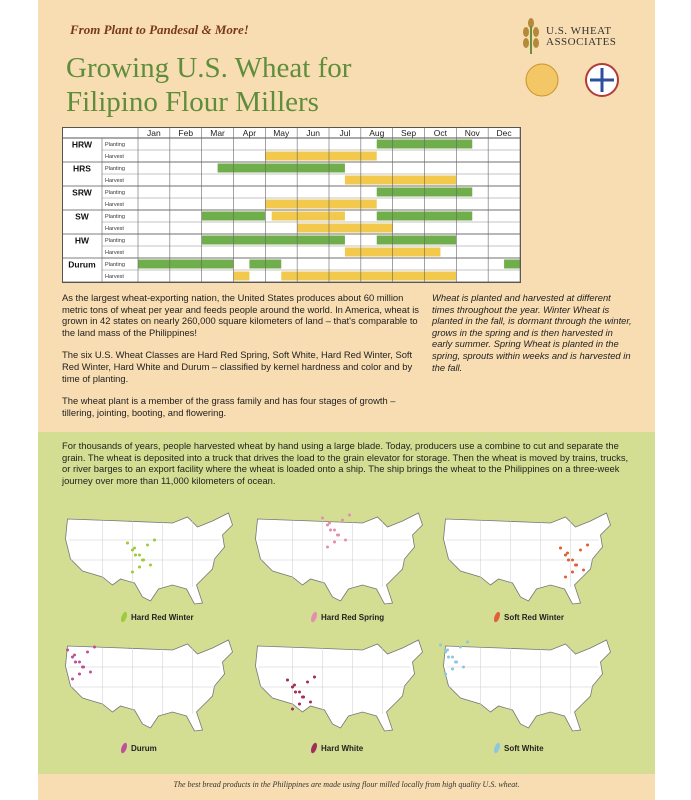 The image size is (691, 800). What do you see at coordinates (192, 102) in the screenshot?
I see `title: Filipino Flour Millers` at bounding box center [192, 102].